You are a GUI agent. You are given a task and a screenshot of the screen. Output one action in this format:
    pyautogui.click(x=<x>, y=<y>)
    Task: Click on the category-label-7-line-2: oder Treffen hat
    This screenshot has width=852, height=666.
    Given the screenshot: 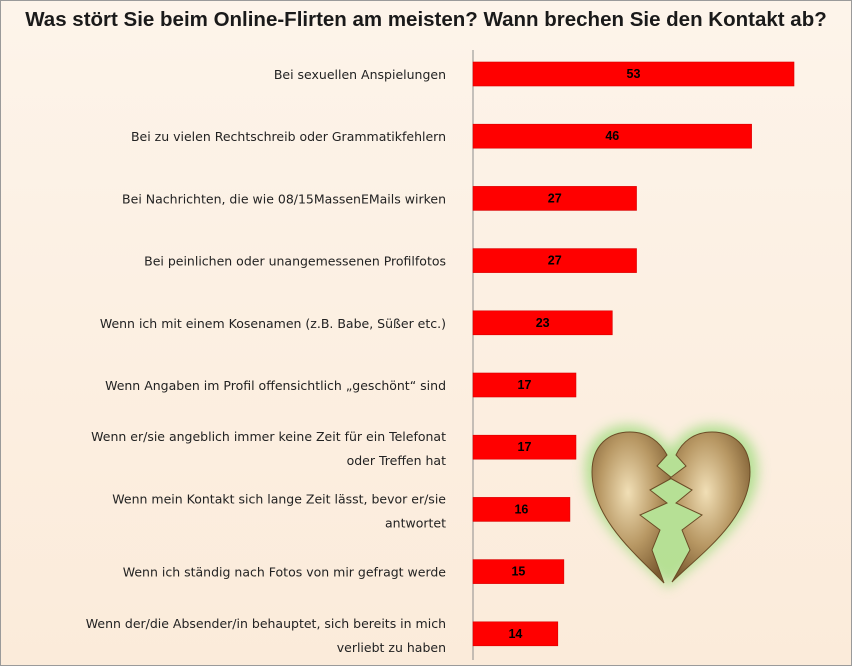 What is the action you would take?
    pyautogui.click(x=397, y=460)
    